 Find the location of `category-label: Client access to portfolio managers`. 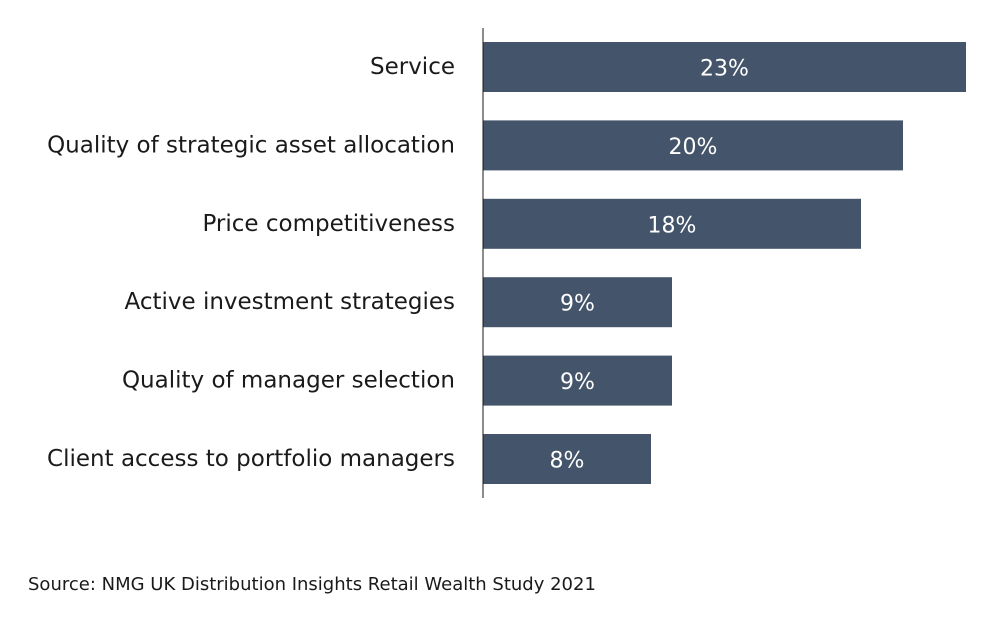

category-label: Client access to portfolio managers is located at coordinates (251, 459).